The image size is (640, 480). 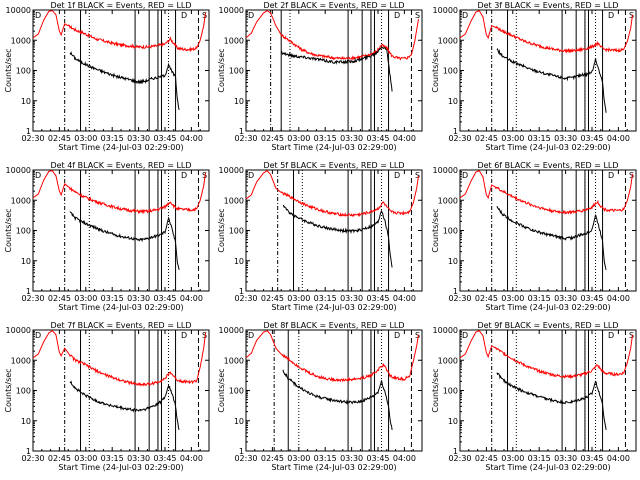 I want to click on panel-title: Det 2f BLACK = Events, RED = LLD, so click(x=333, y=5).